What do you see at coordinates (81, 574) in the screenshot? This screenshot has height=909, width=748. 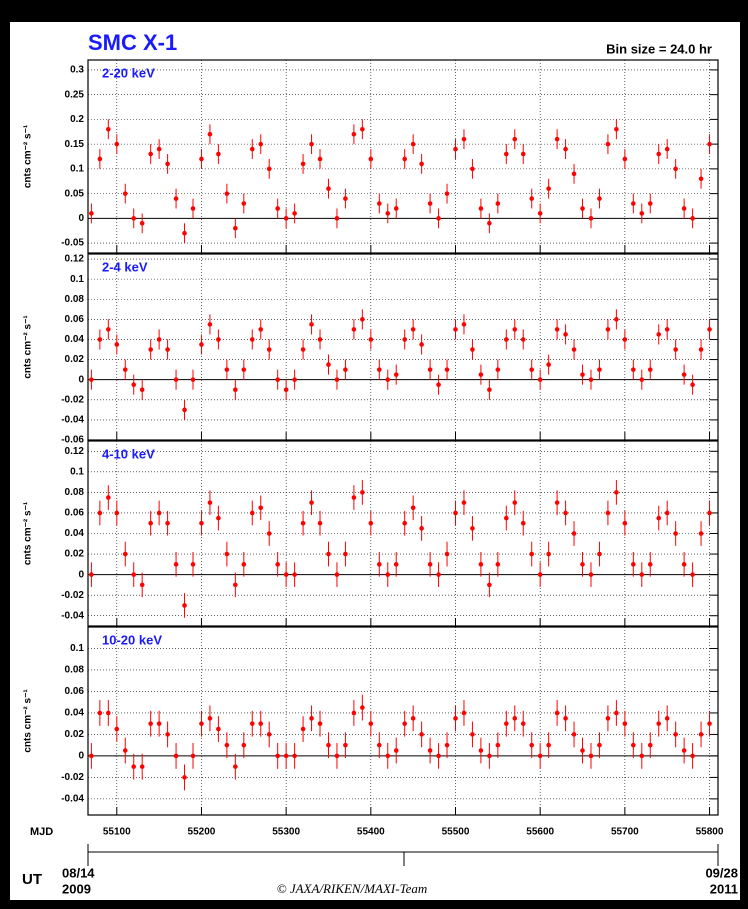 I see `y-tick-label: 0` at bounding box center [81, 574].